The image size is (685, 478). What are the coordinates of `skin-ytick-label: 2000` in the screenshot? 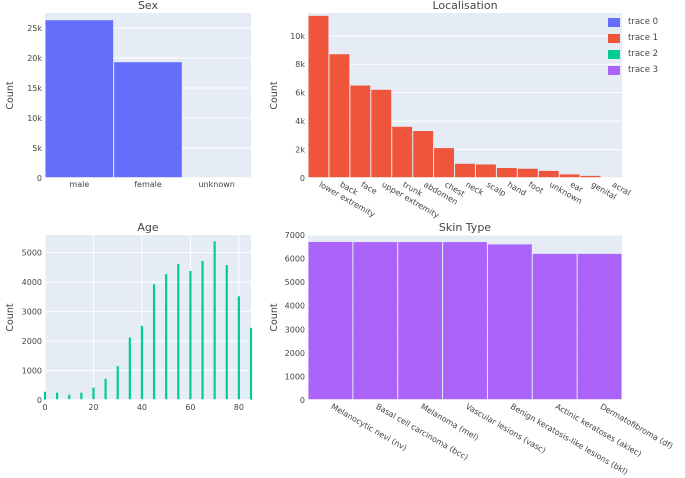 It's located at (295, 353).